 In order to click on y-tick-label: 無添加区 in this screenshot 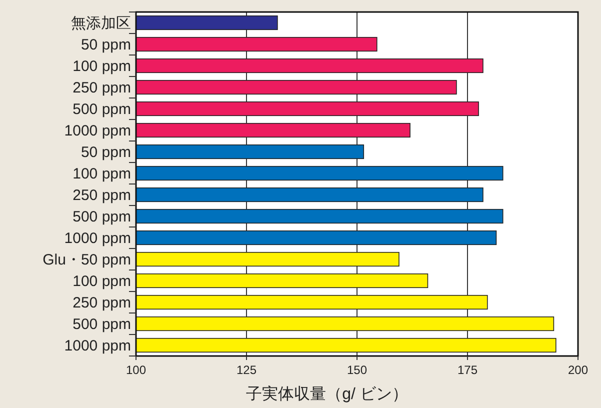, I will do `click(101, 23)`.